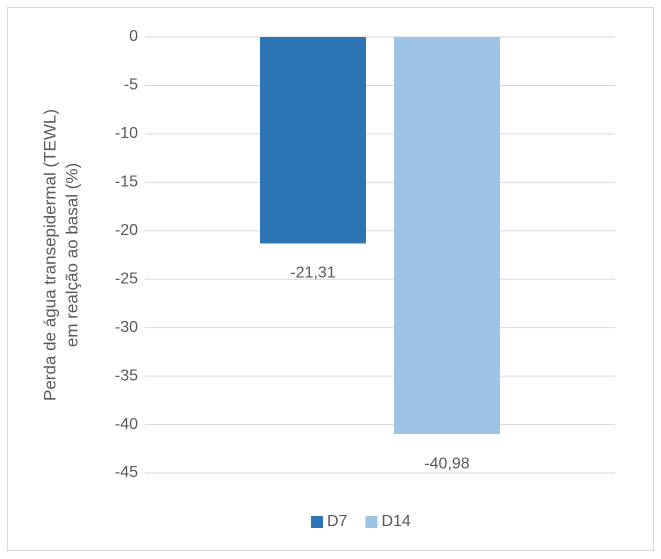 This screenshot has height=559, width=661. Describe the element at coordinates (131, 85) in the screenshot. I see `y-tick-label: -5` at that location.